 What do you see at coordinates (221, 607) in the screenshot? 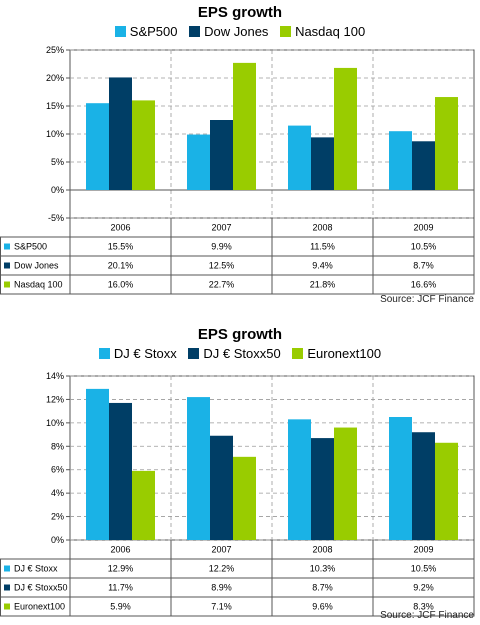
I see `data-label: 7.1%` at bounding box center [221, 607].